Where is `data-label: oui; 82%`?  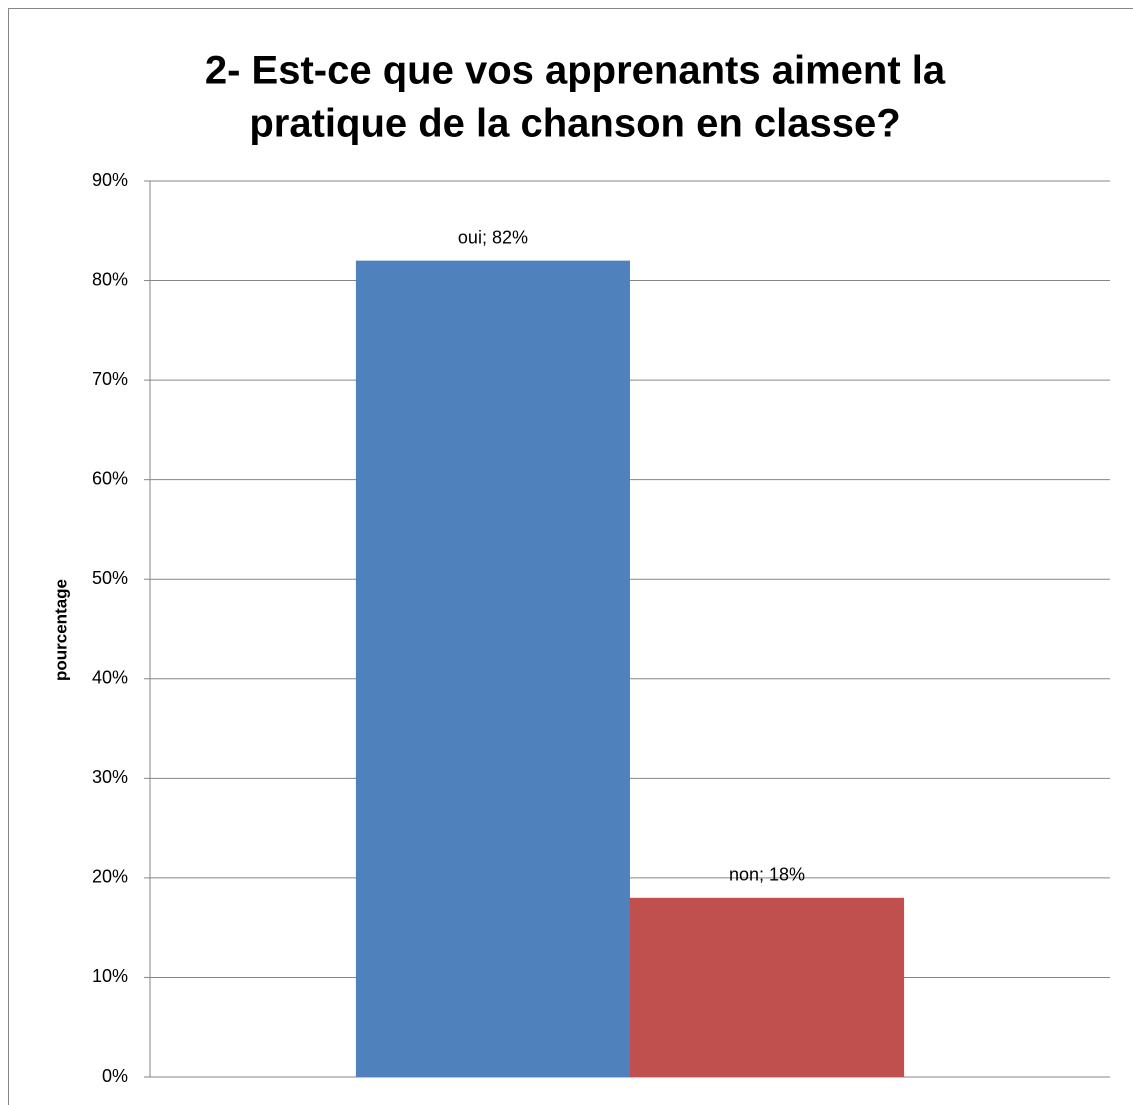
data-label: oui; 82% is located at coordinates (493, 237).